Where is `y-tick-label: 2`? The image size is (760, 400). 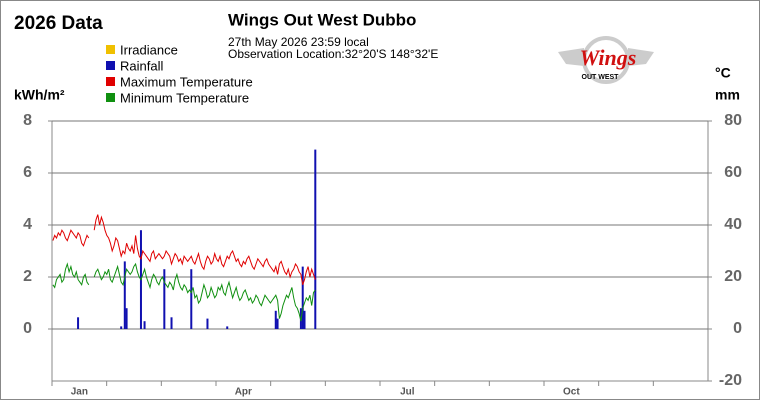 y-tick-label: 2 is located at coordinates (27, 276).